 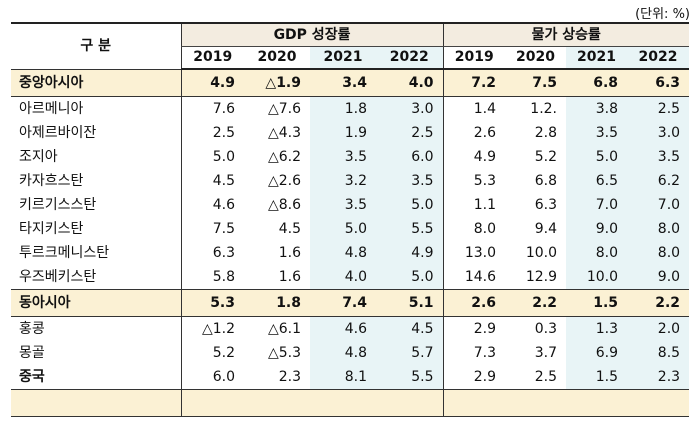 I want to click on price-growth-cell: 2.5, so click(x=546, y=377).